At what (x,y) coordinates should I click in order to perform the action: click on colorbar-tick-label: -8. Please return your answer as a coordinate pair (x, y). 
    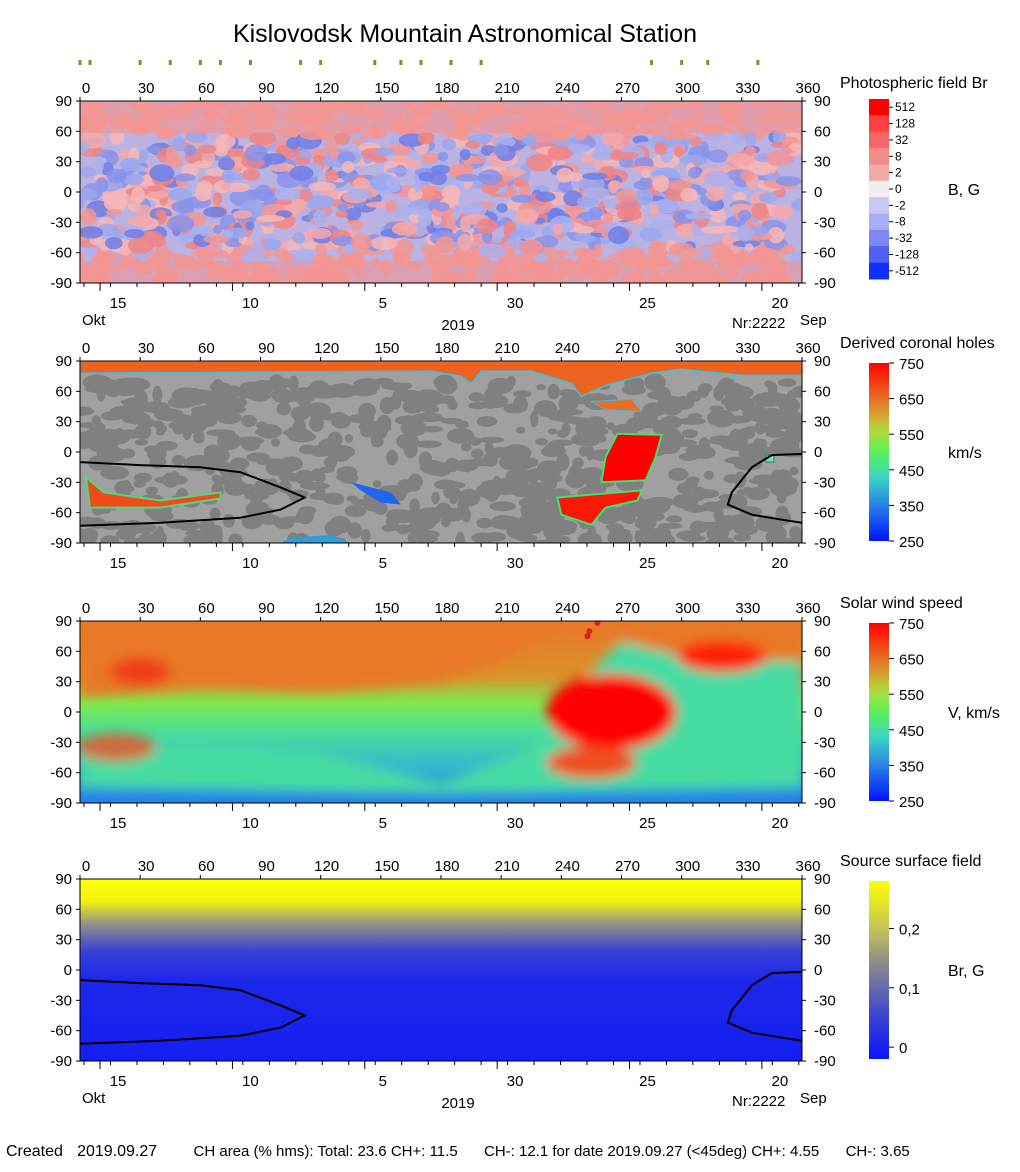
    Looking at the image, I should click on (900, 222).